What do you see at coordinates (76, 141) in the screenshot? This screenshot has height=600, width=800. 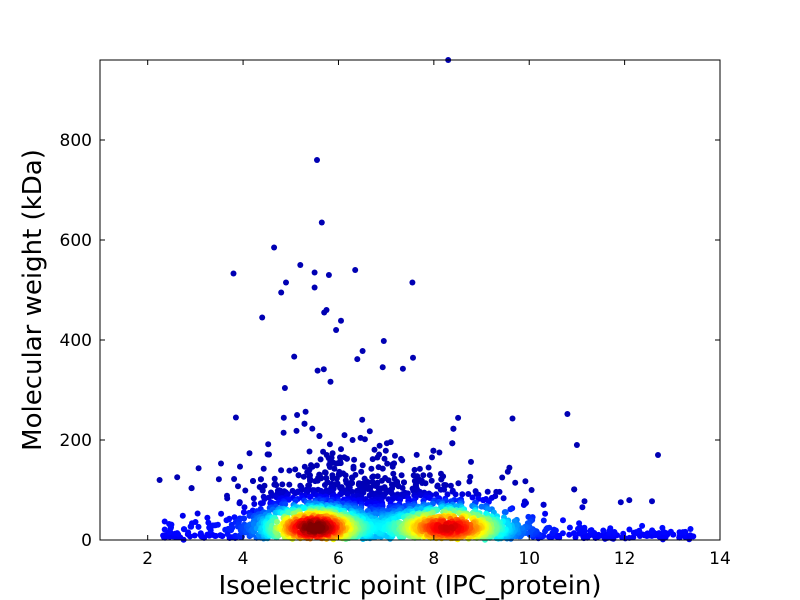 I see `y-tick-label: 800` at bounding box center [76, 141].